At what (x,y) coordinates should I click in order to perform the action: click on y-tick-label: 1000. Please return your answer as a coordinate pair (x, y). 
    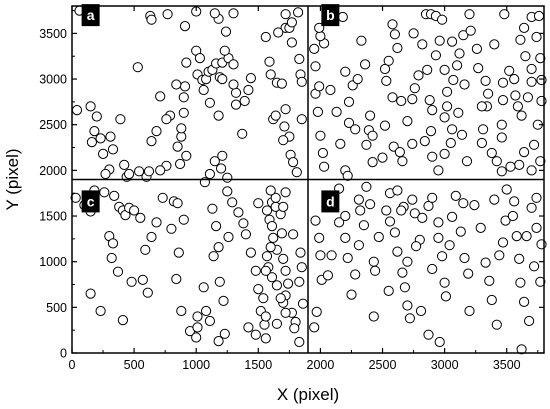
    Looking at the image, I should click on (53, 262).